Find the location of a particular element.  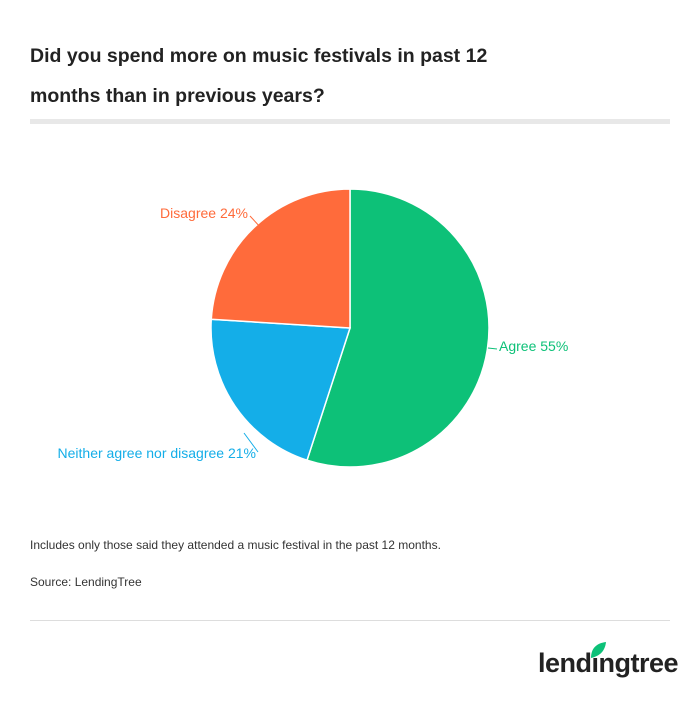

chart-source: Source: LendingTree is located at coordinates (86, 582).